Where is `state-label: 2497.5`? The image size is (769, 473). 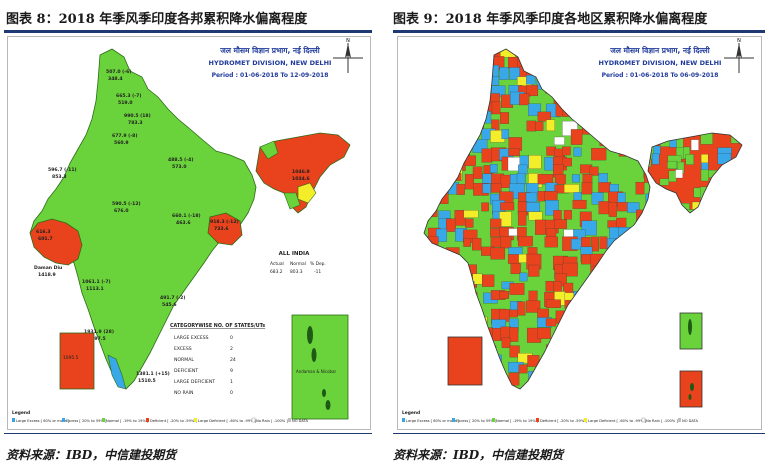 state-label: 2497.5 is located at coordinates (97, 339).